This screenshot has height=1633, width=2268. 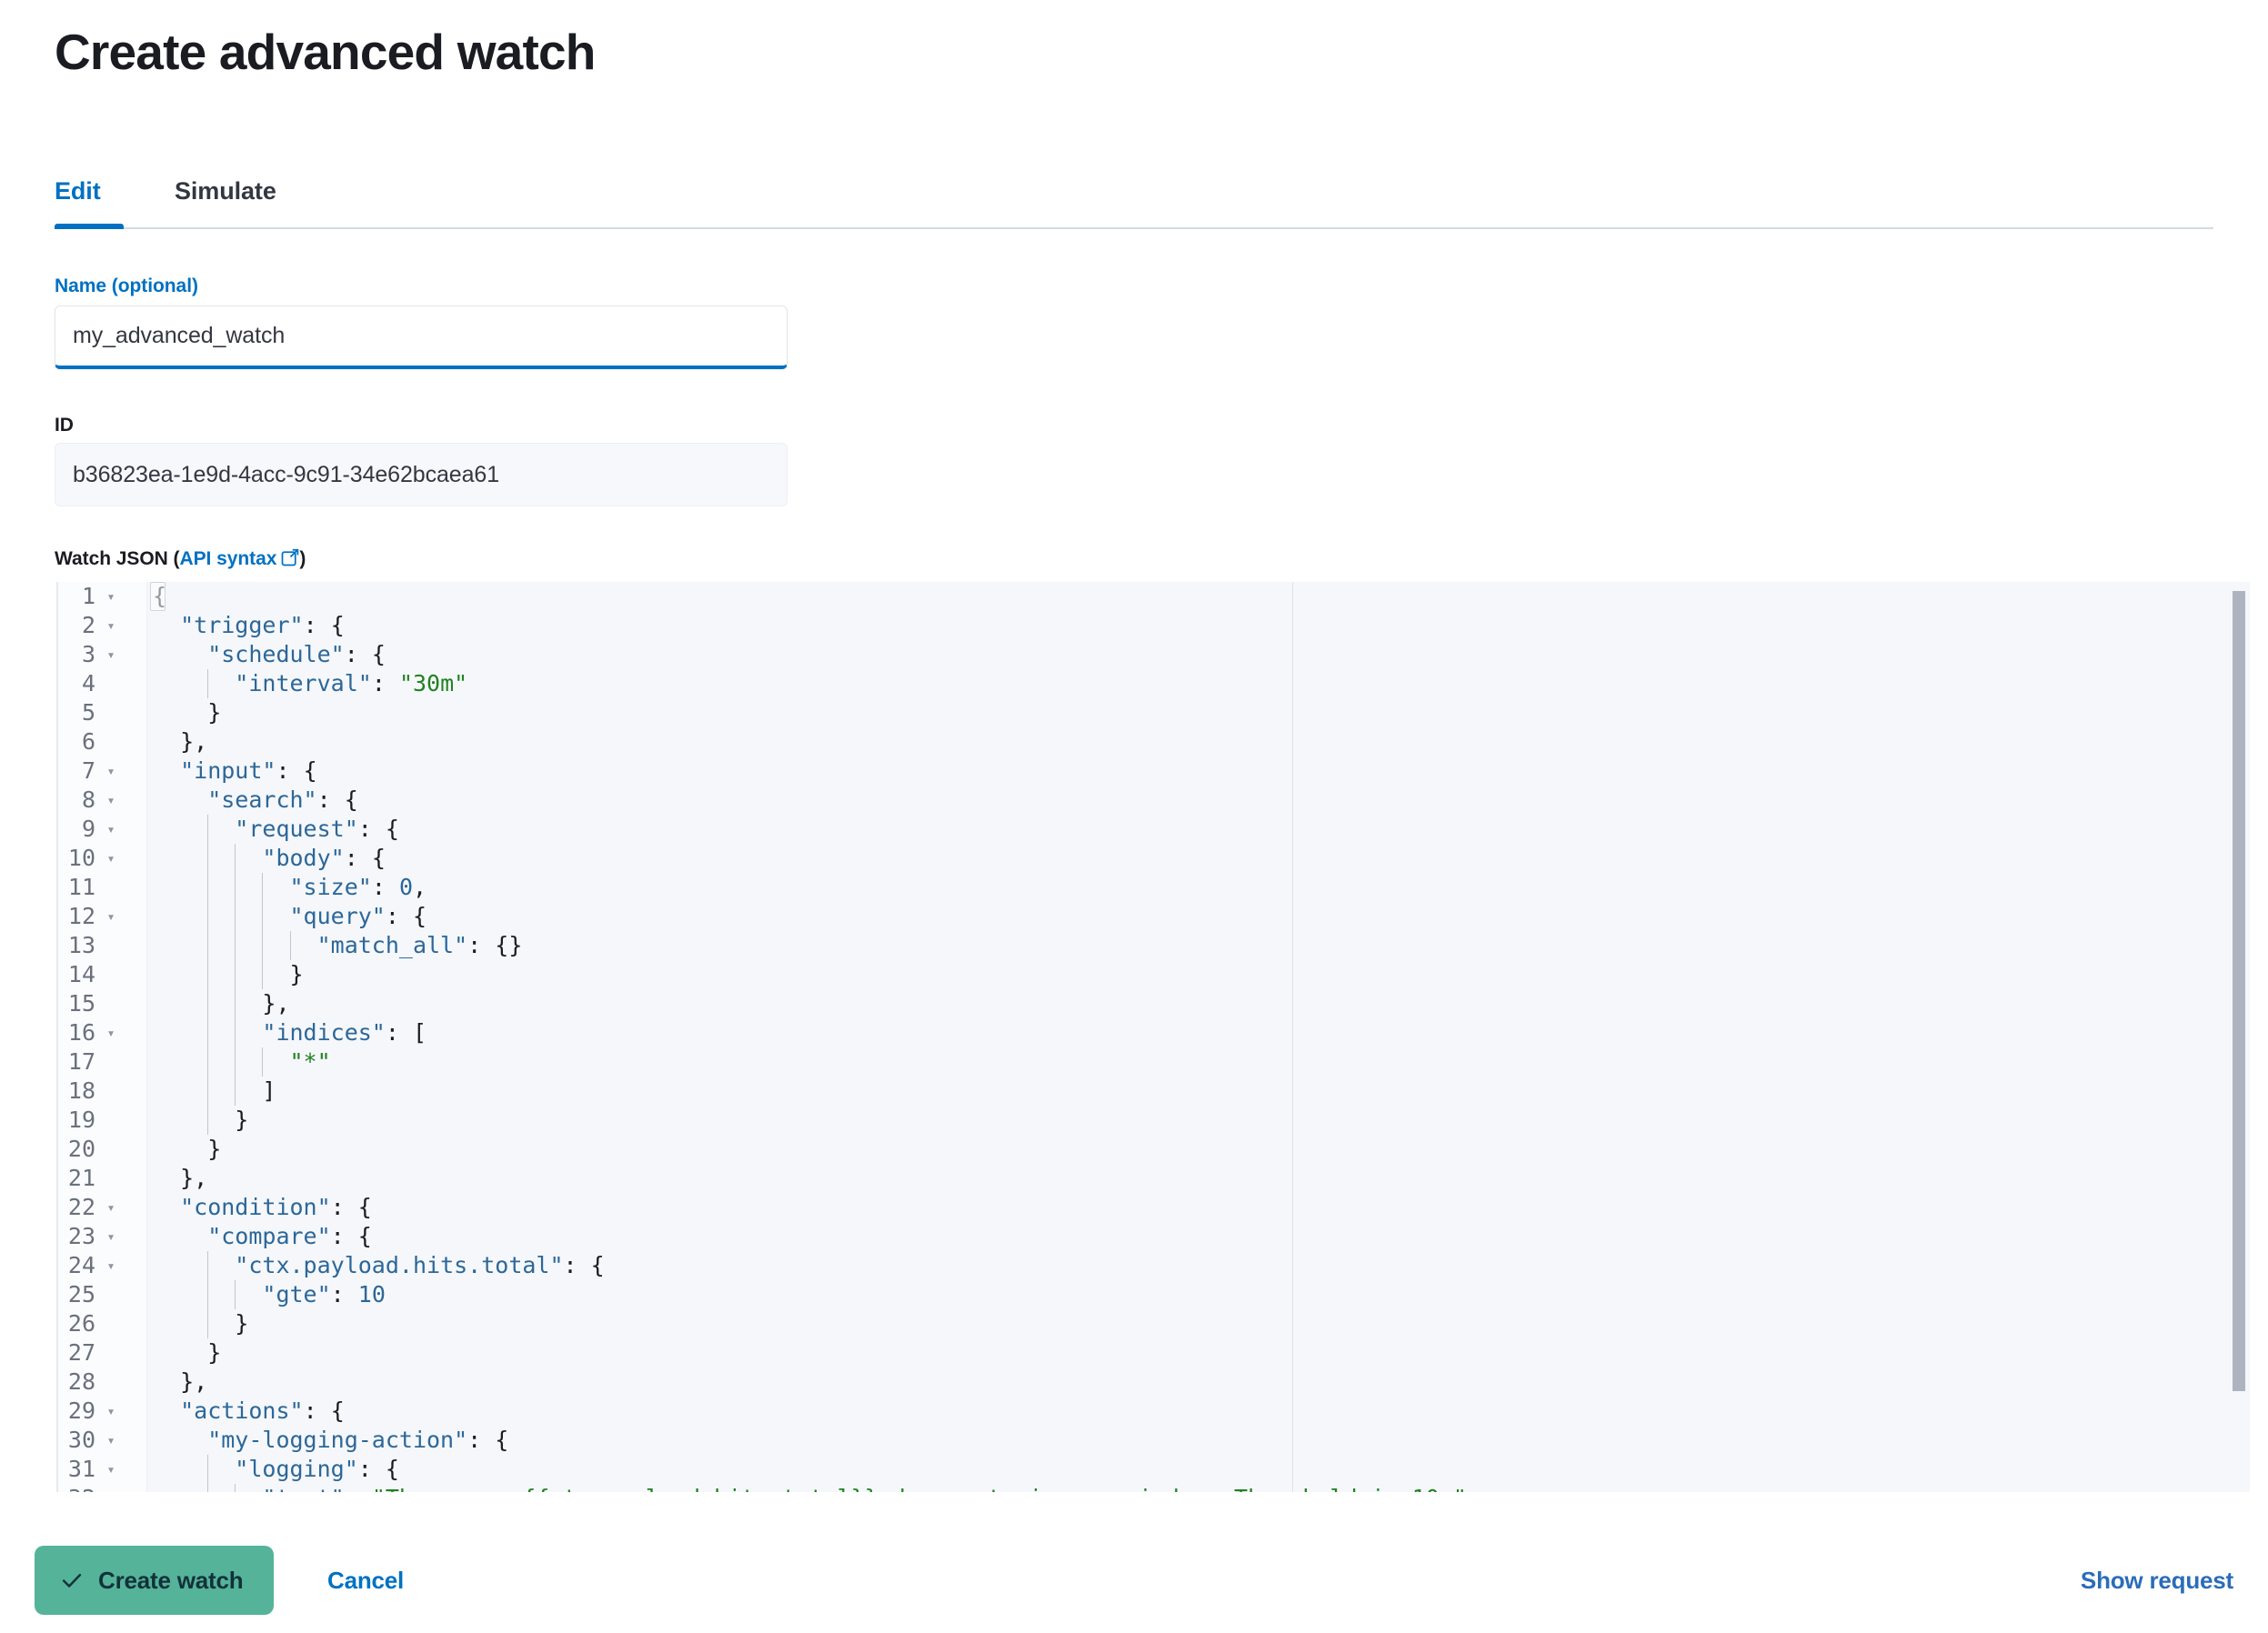 What do you see at coordinates (1134, 228) in the screenshot?
I see `tab-bar-divider` at bounding box center [1134, 228].